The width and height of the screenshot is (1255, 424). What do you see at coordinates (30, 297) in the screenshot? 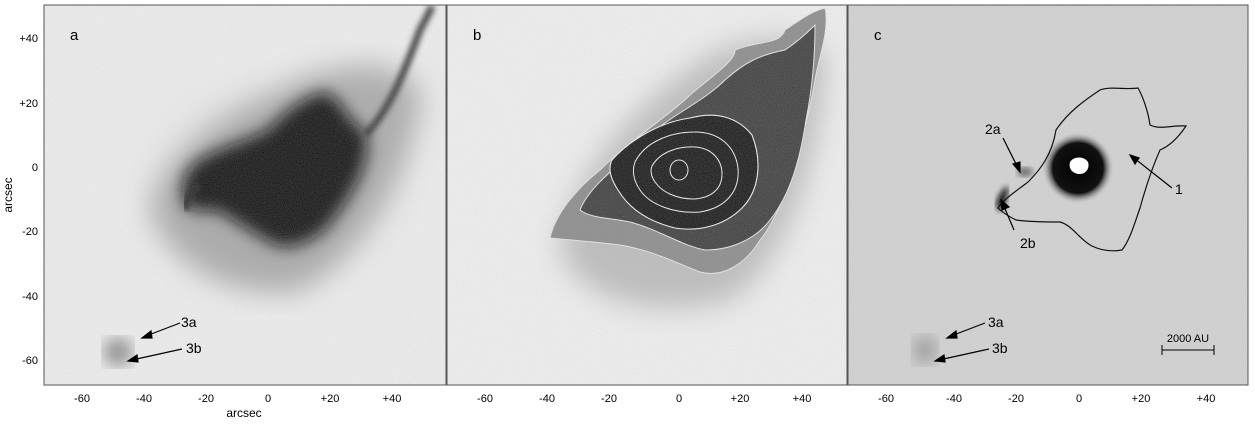
I see `y-tick-label: -40` at bounding box center [30, 297].